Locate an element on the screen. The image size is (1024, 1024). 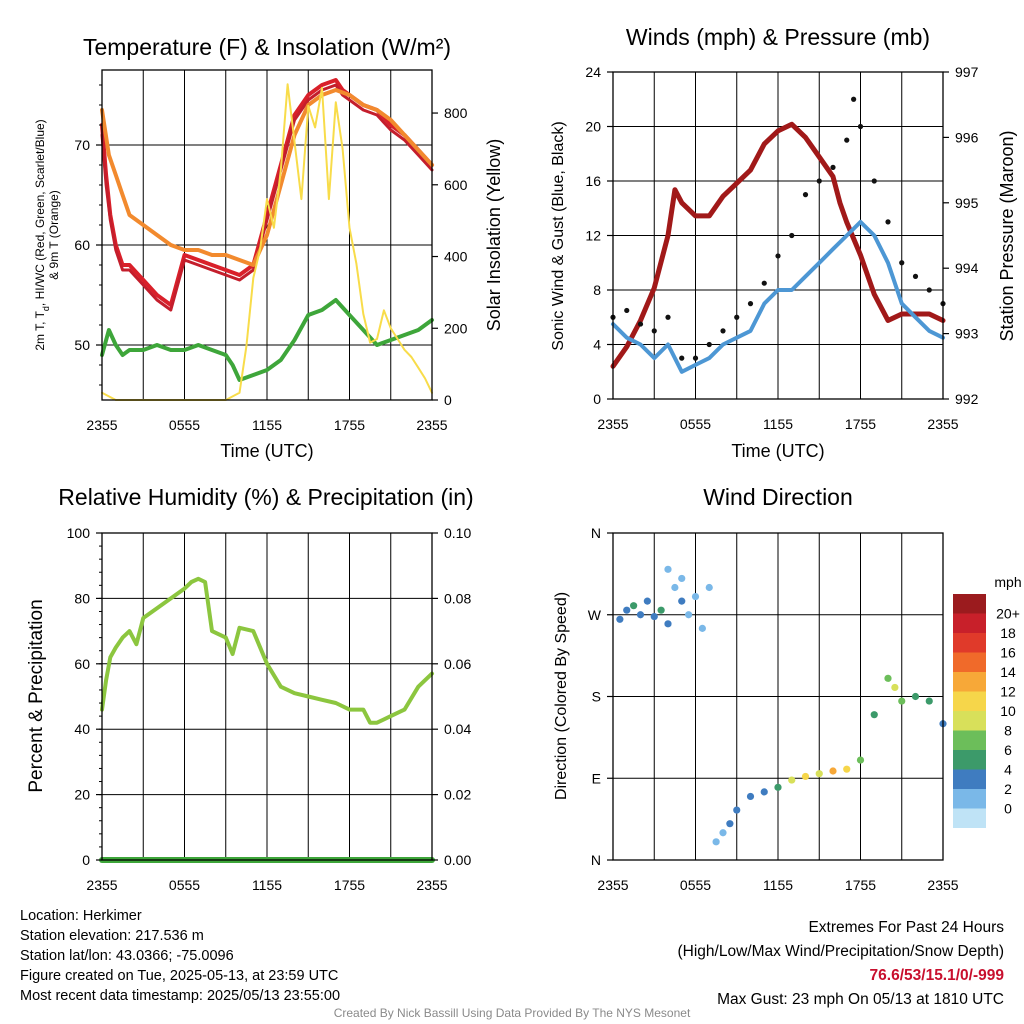
y2-tick-label: 996 is located at coordinates (967, 137).